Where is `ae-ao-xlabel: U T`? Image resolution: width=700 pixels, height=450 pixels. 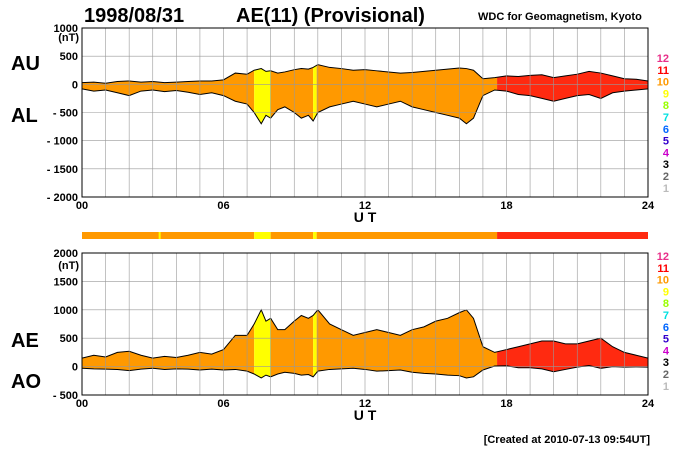 ae-ao-xlabel: U T is located at coordinates (365, 415).